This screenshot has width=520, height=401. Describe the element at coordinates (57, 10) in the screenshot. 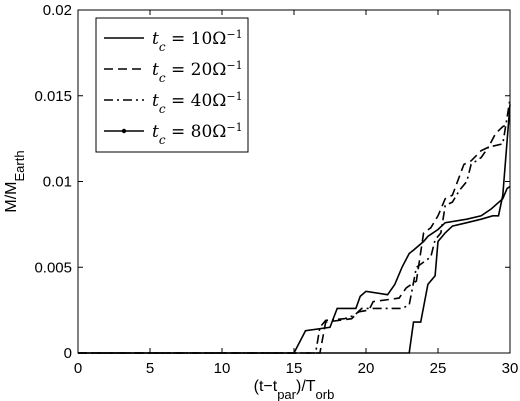

I see `y-tick-label: 0.02` at that location.